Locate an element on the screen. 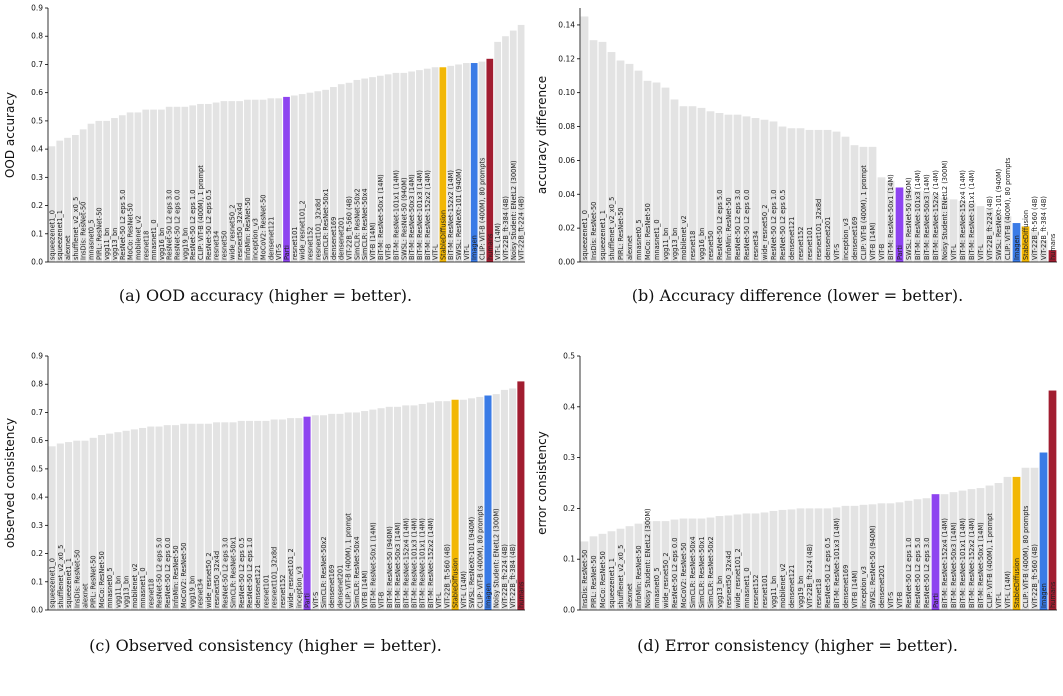 This screenshot has height=696, width=1063. y-axis-label: accuracy difference is located at coordinates (542, 135).